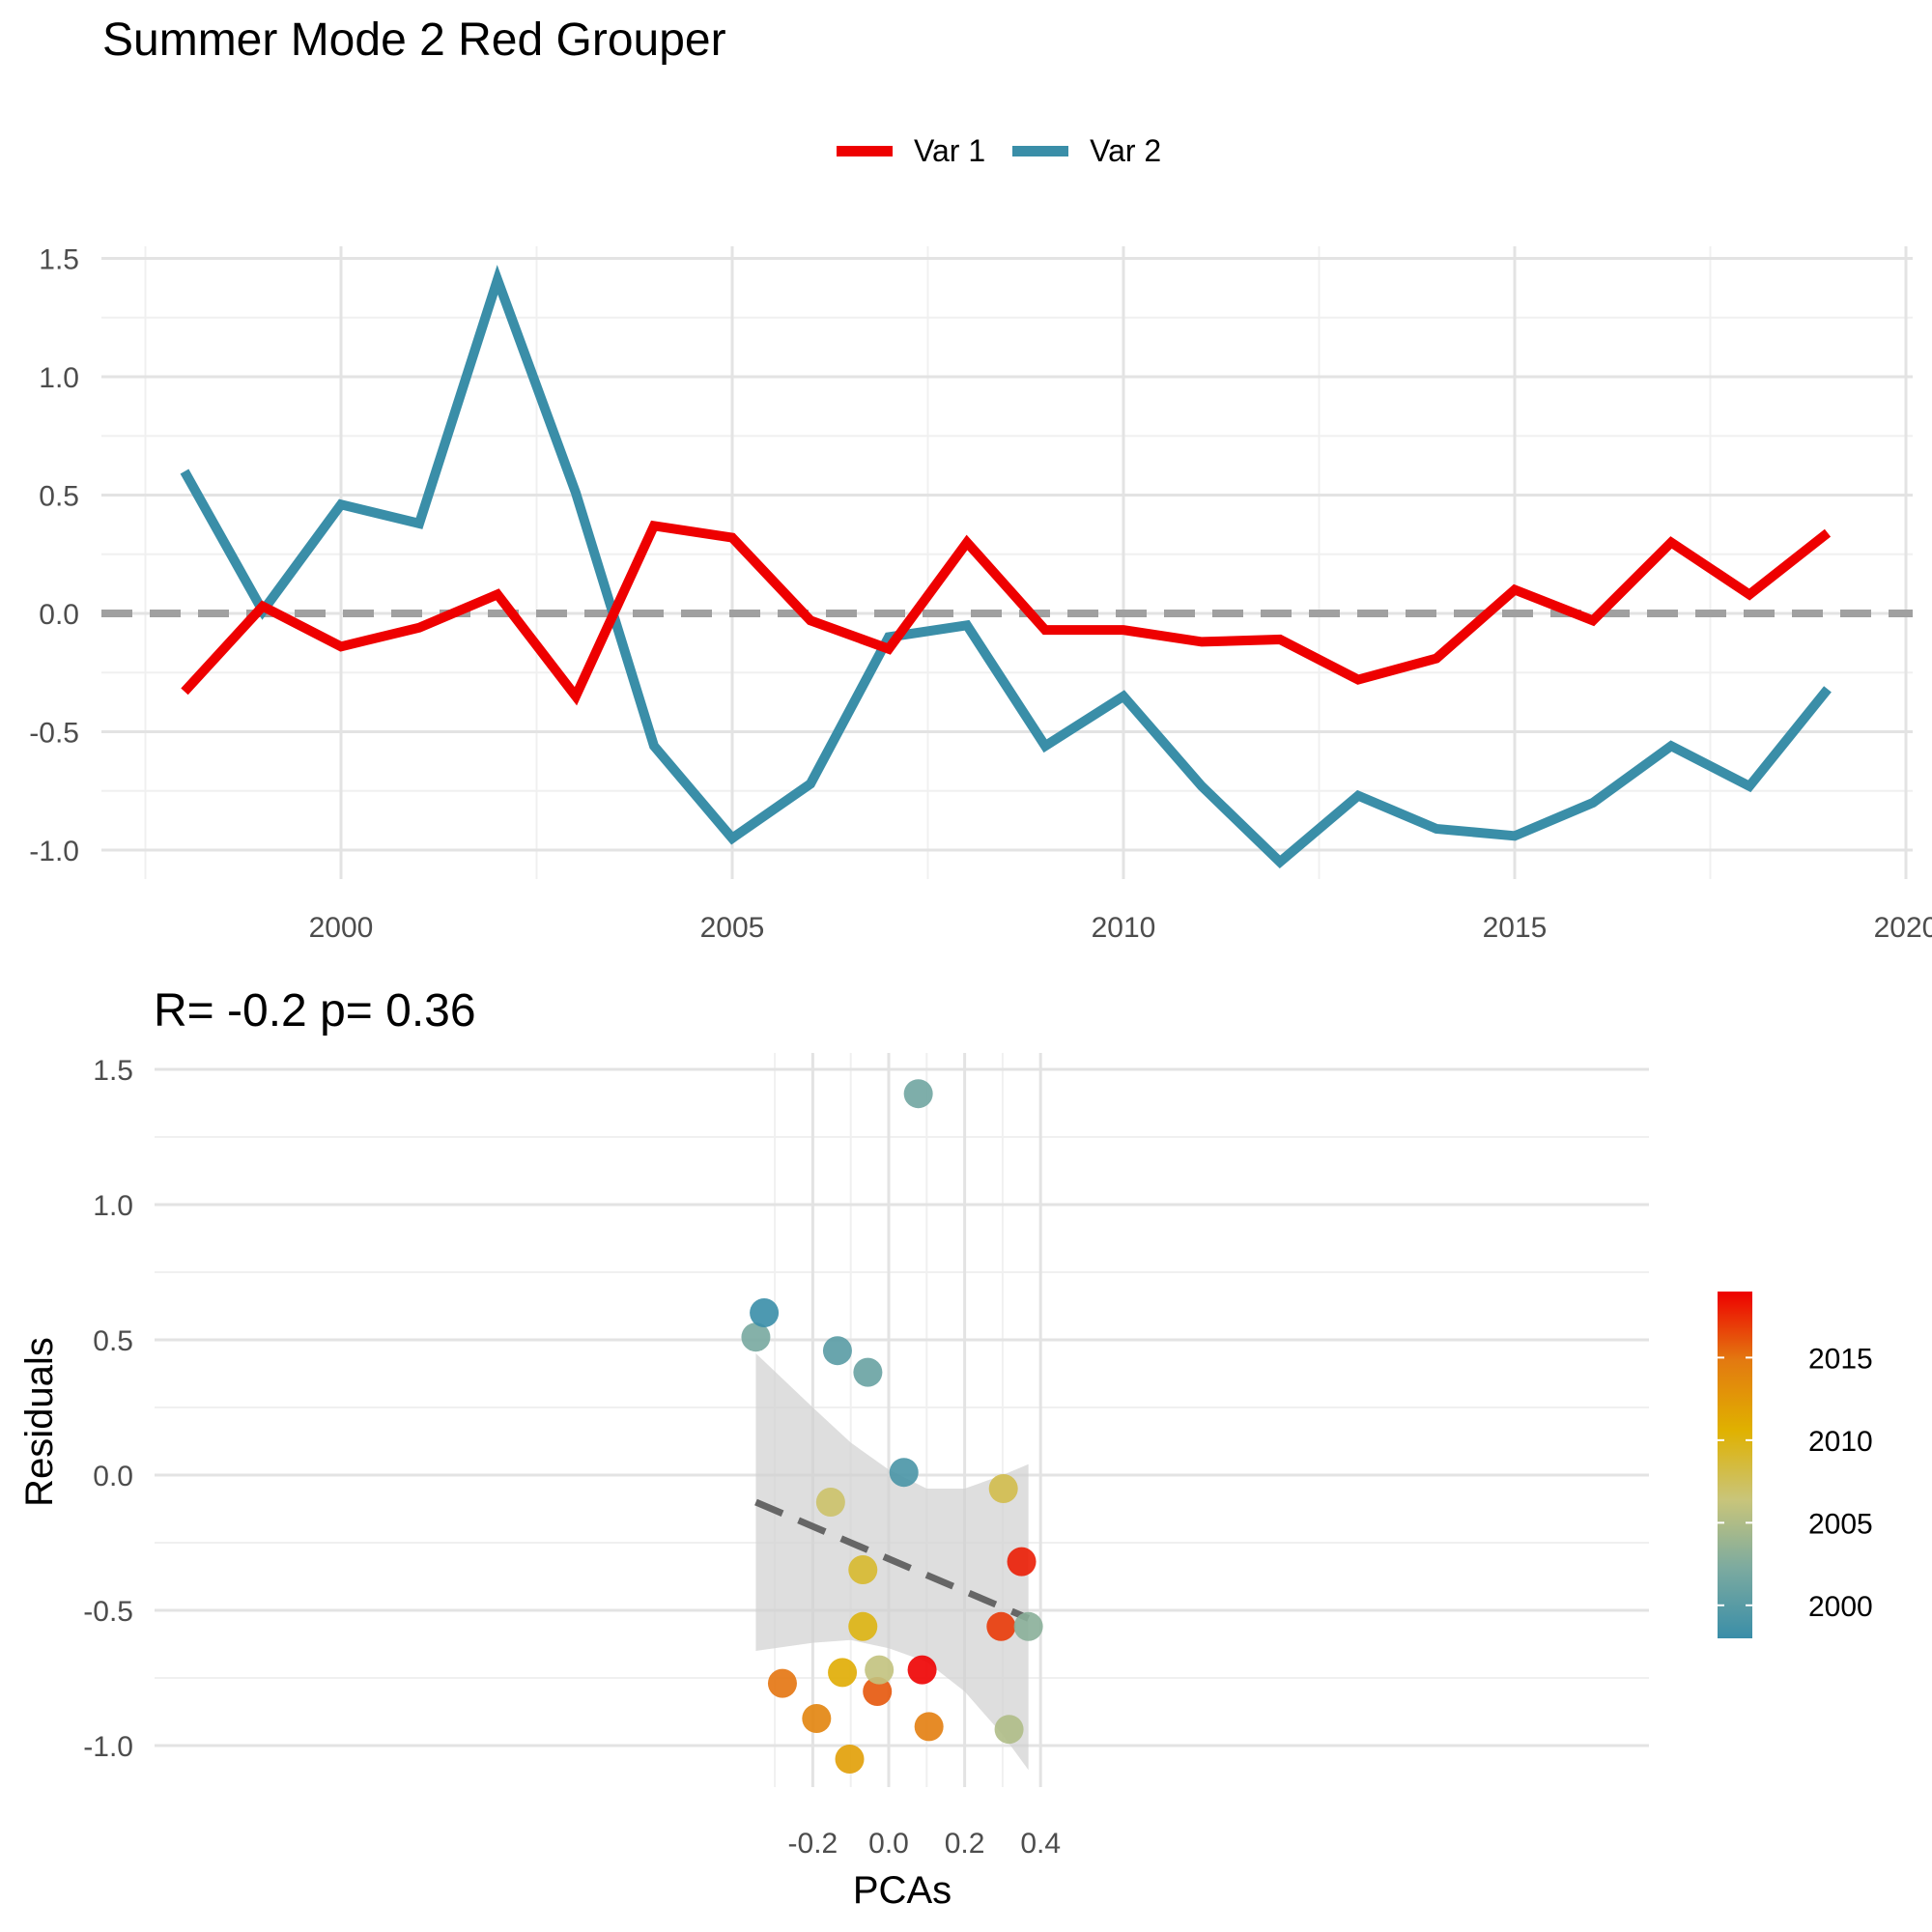 The height and width of the screenshot is (1932, 1932). I want to click on x-tick-label: 0.2, so click(965, 1844).